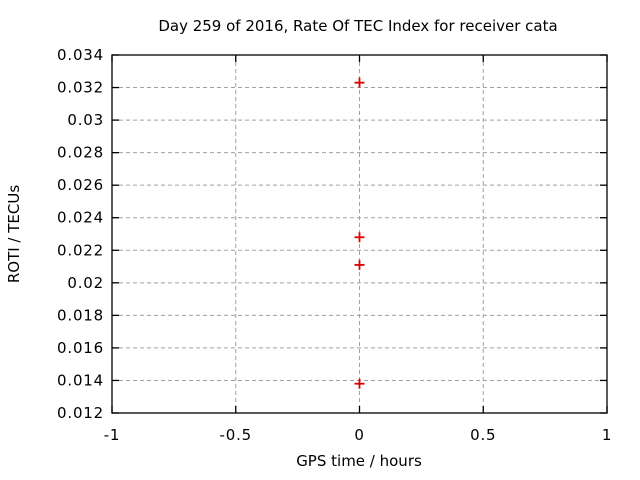 The image size is (640, 480). What do you see at coordinates (80, 250) in the screenshot?
I see `y-tick-label: 0.022` at bounding box center [80, 250].